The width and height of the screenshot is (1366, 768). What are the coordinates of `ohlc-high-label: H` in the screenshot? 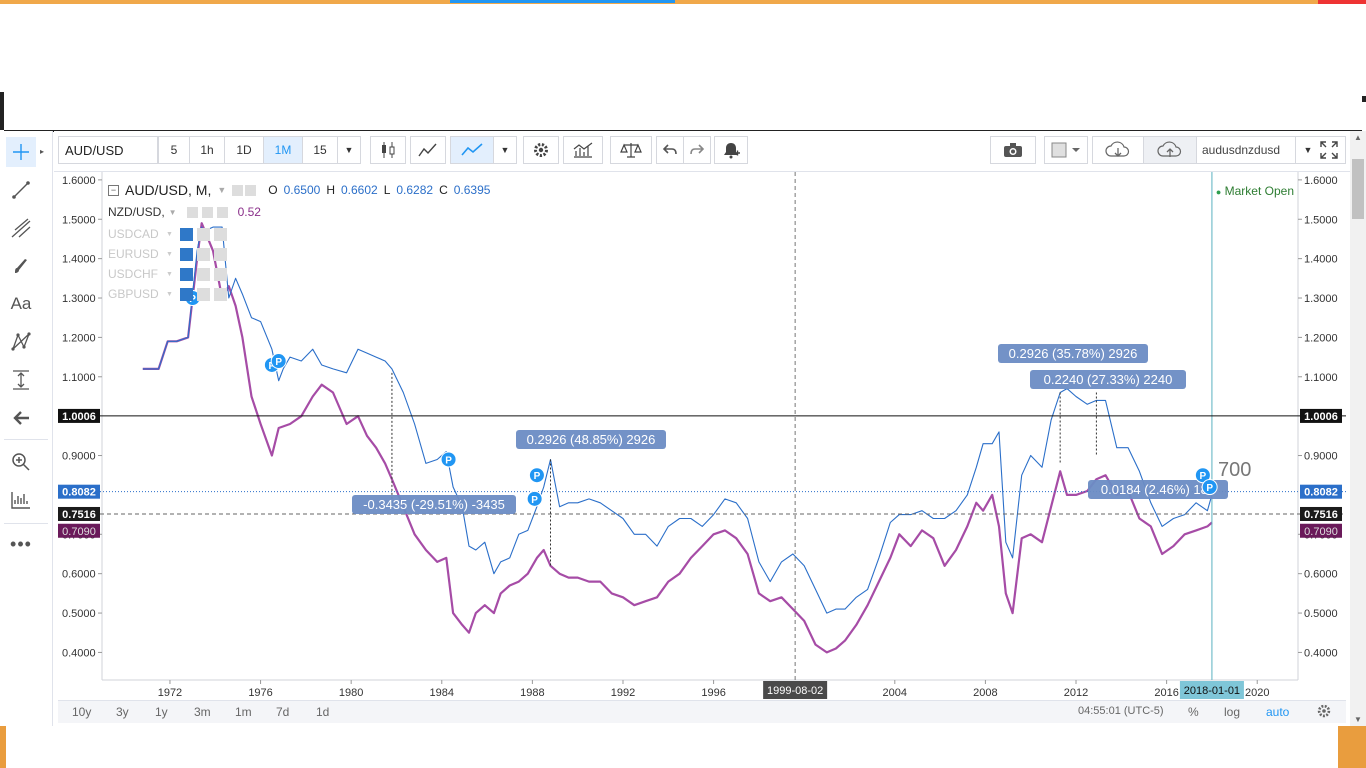 It's located at (330, 190).